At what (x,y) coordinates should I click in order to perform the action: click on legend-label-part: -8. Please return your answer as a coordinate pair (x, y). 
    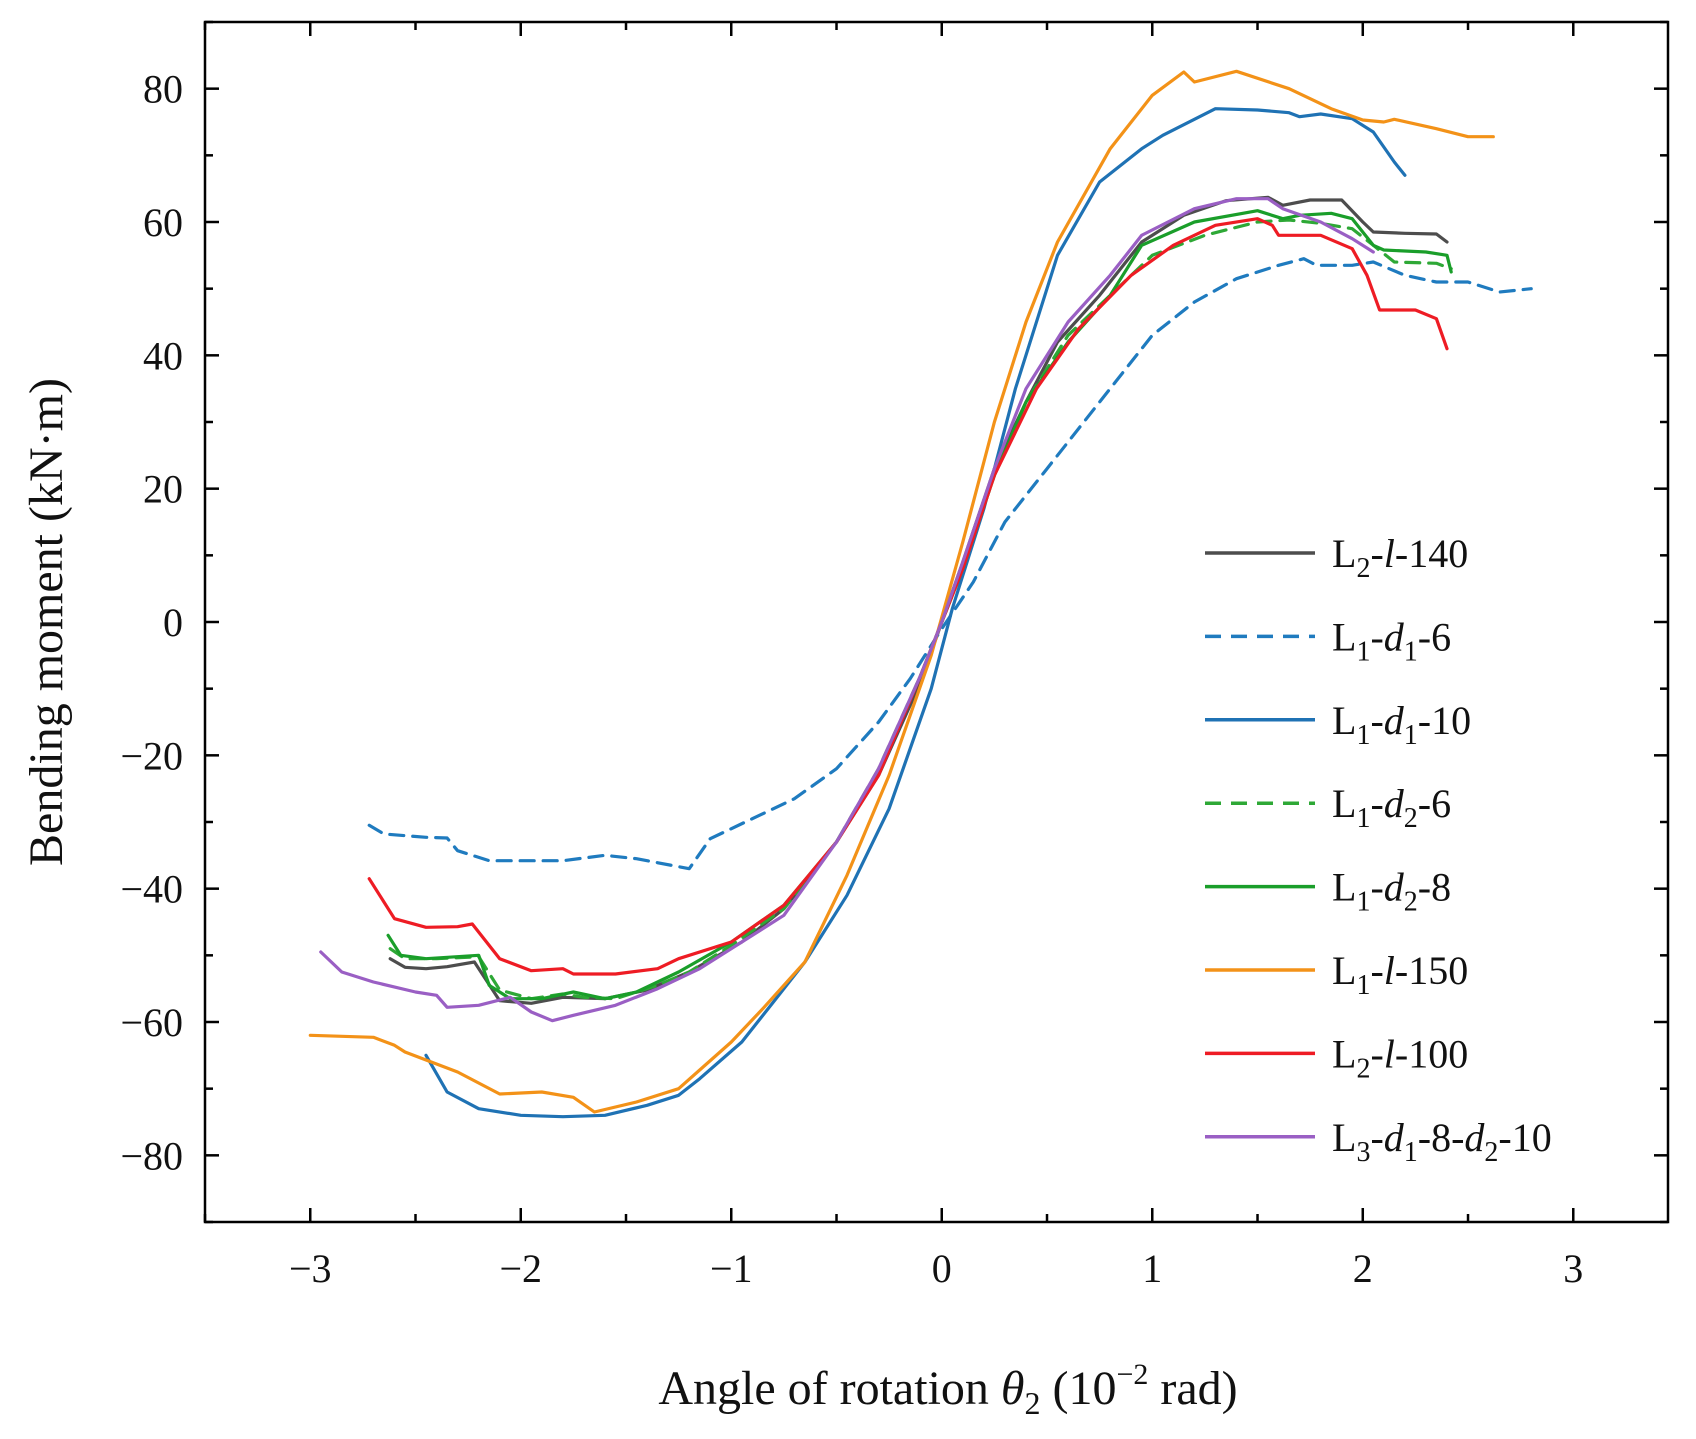
    Looking at the image, I should click on (1434, 887).